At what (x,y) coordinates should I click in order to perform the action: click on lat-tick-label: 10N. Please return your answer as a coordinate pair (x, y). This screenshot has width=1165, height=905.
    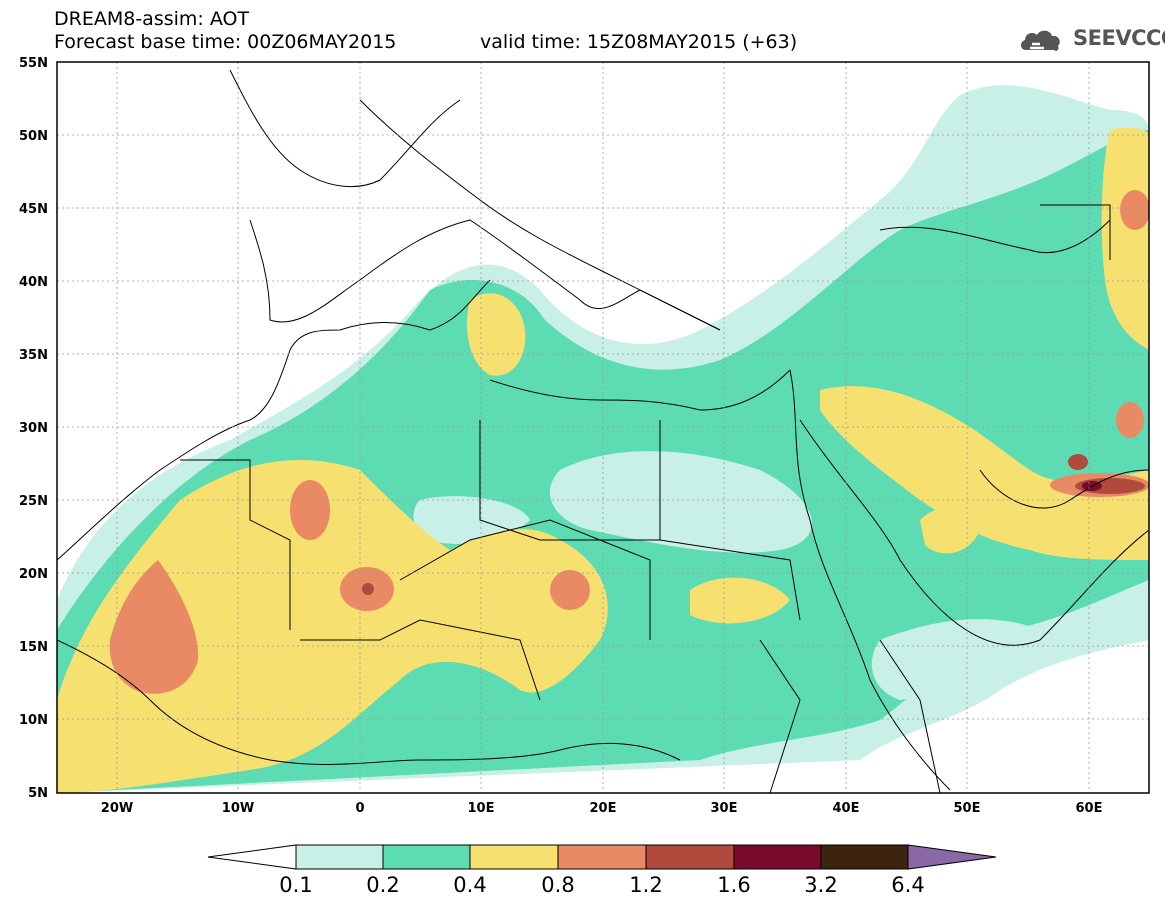
    Looking at the image, I should click on (33, 720).